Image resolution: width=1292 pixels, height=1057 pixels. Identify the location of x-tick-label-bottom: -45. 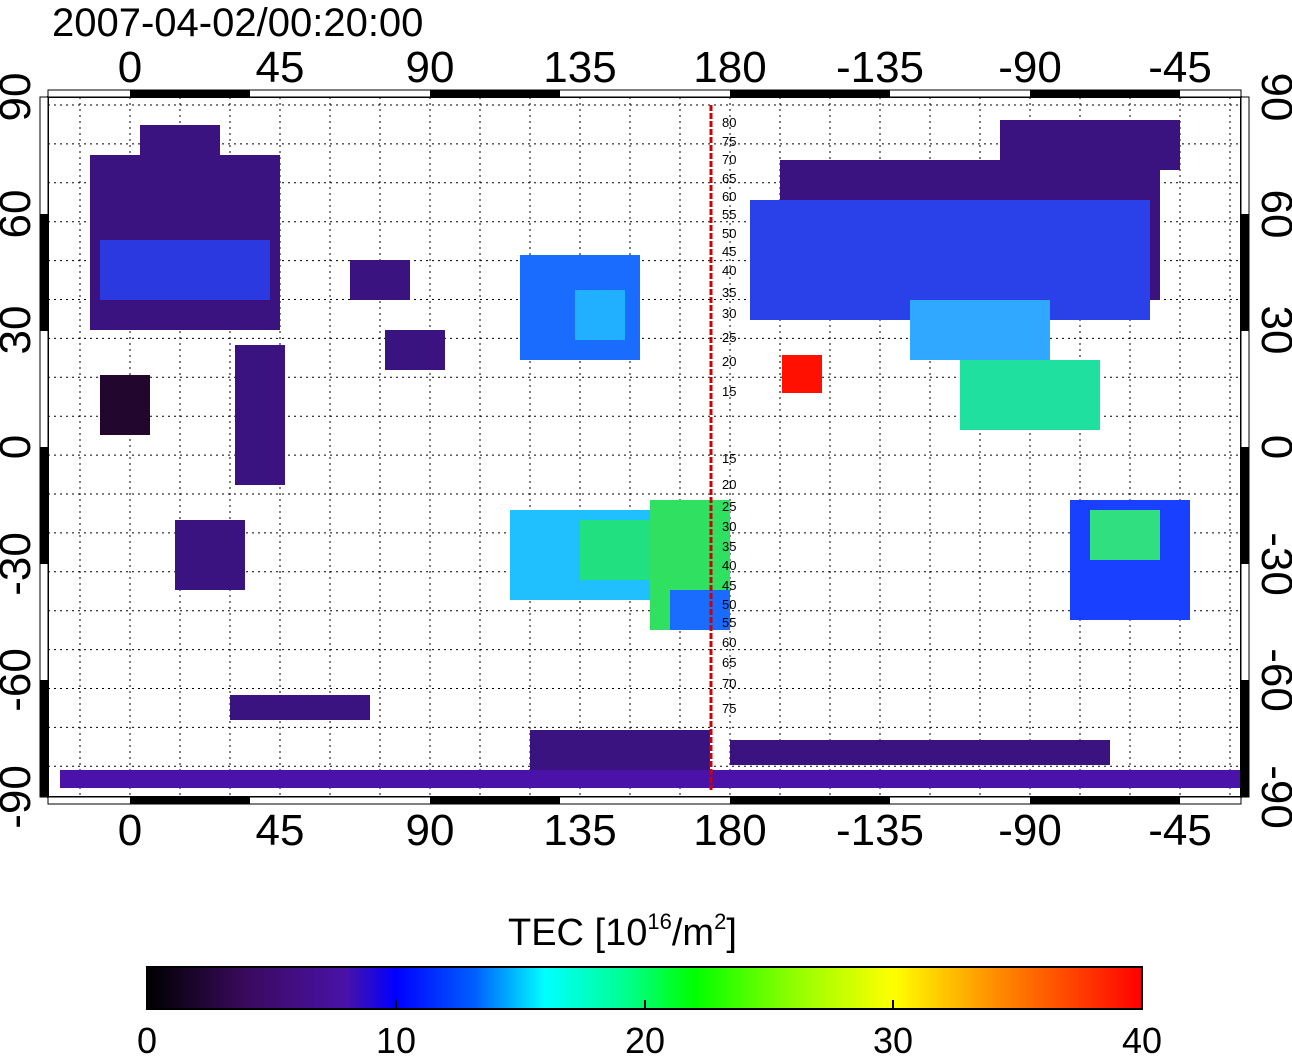
(1180, 830).